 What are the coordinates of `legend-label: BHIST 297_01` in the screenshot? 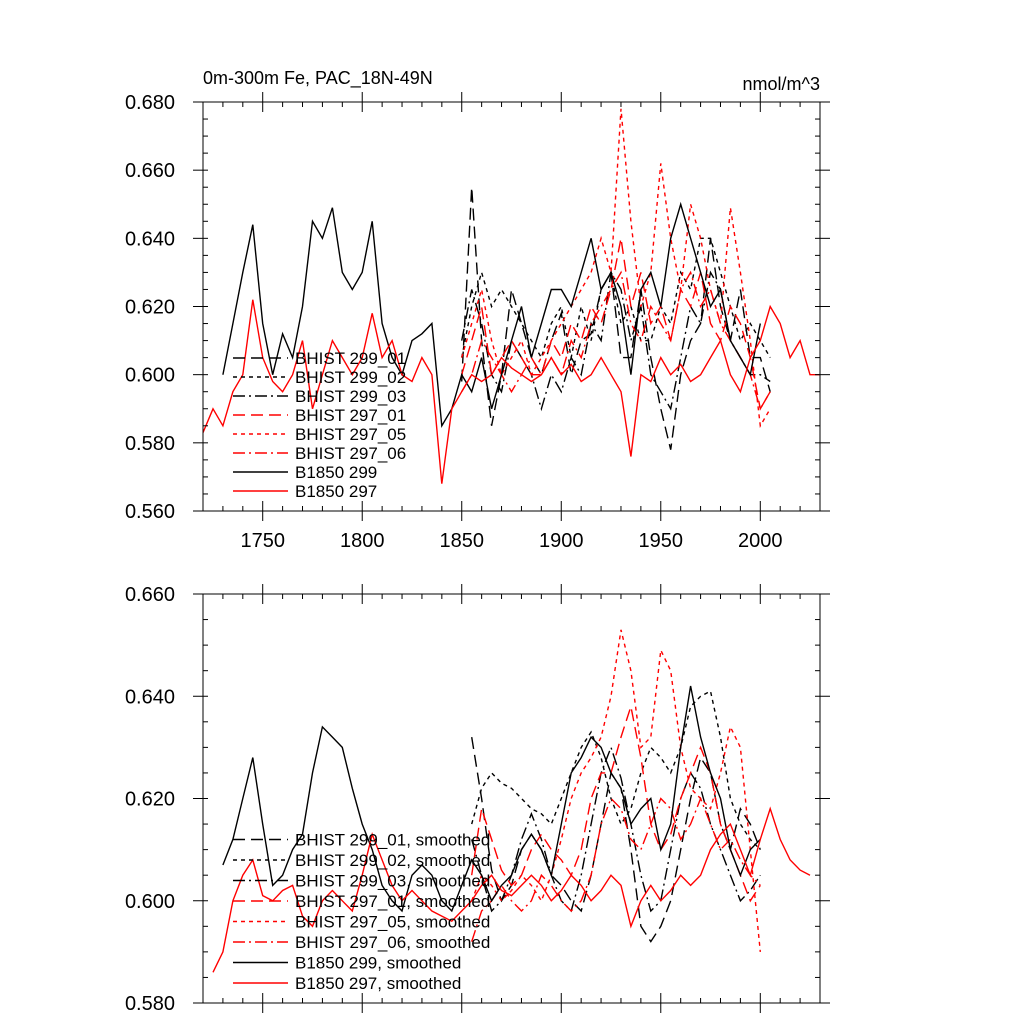 It's located at (350, 415).